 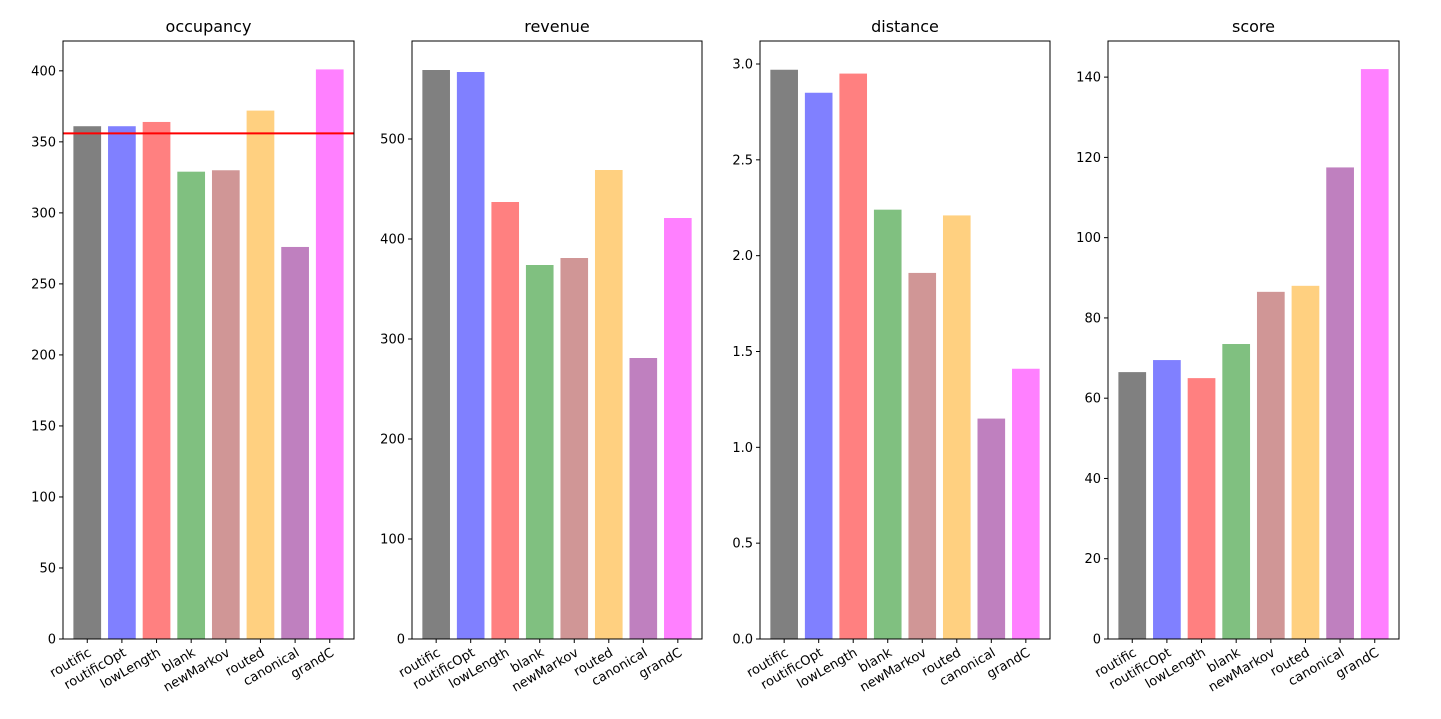 I want to click on y-tick-label: 0.0, so click(x=742, y=640).